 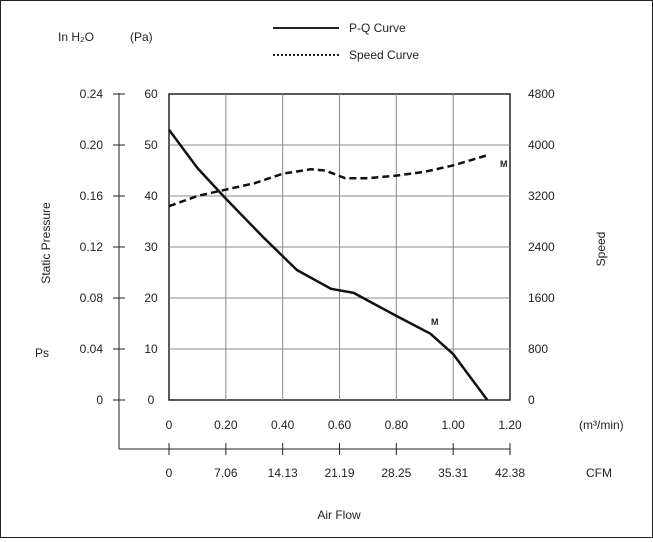 I want to click on y-tick-label-speed: 4000, so click(x=541, y=145).